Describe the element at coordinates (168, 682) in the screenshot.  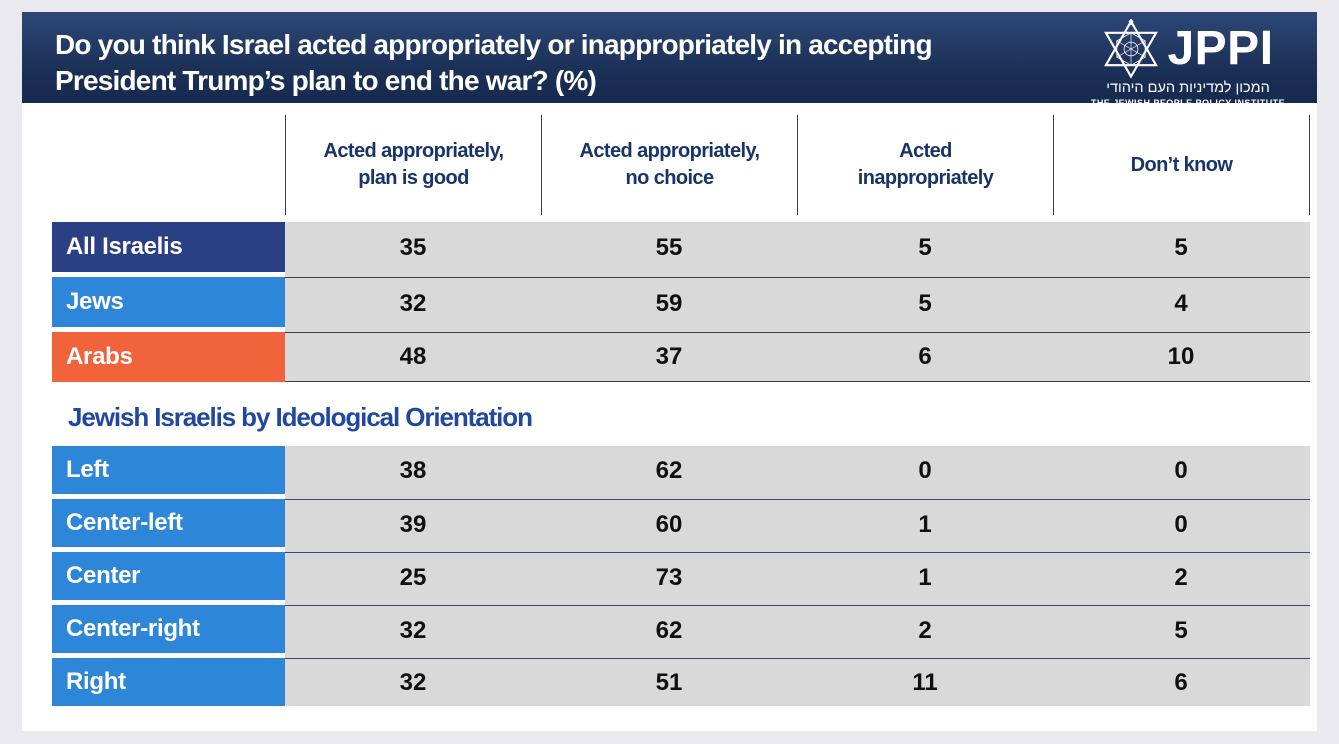
I see `row-label: Right` at that location.